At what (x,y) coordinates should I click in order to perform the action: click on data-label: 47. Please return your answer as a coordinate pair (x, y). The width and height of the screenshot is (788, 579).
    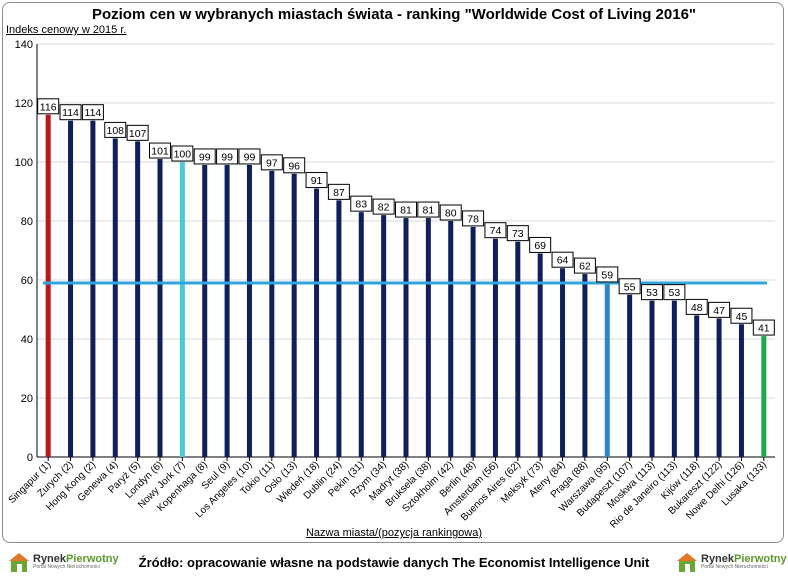
    Looking at the image, I should click on (719, 311).